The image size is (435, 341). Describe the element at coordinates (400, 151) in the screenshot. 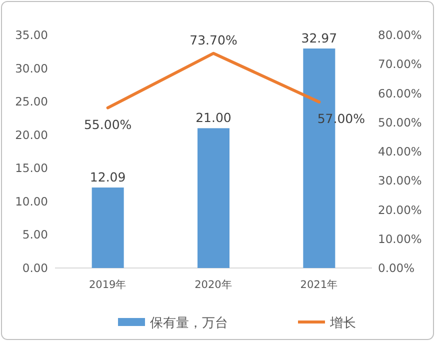

I see `y2-tick-label: 40.00%` at that location.